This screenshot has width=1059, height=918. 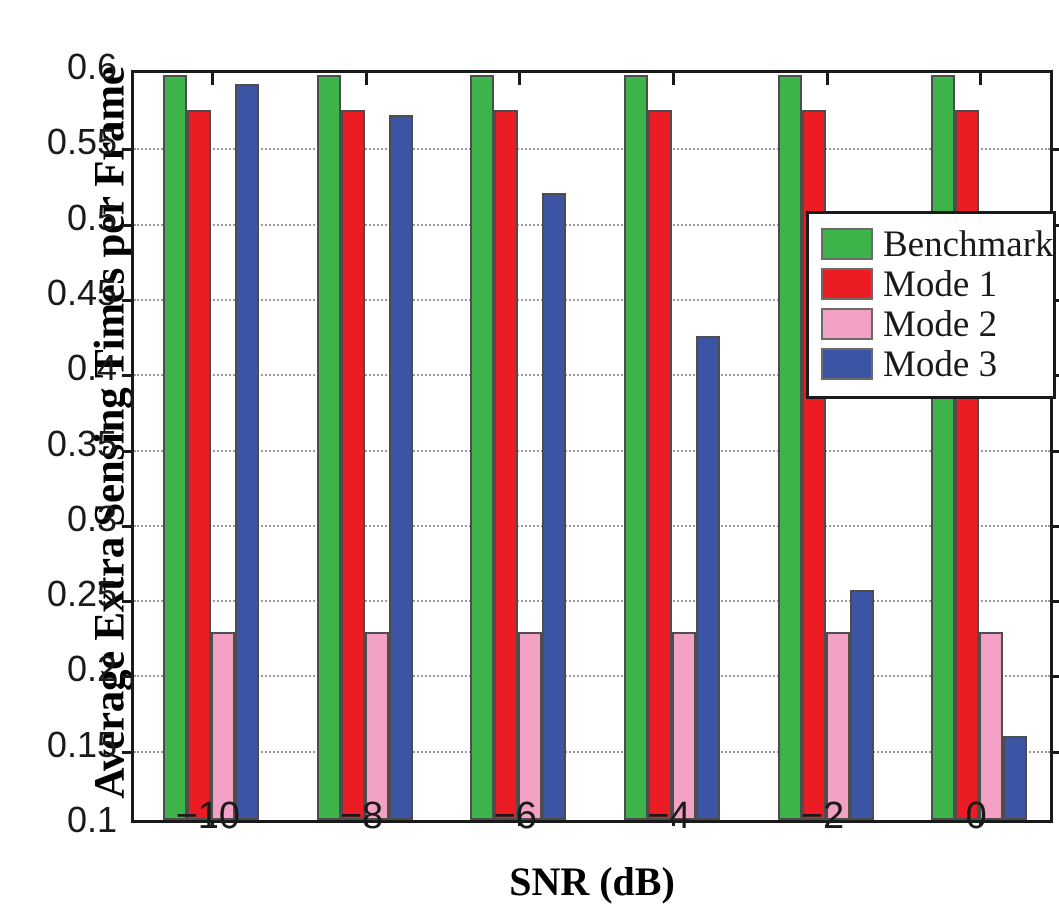 I want to click on y-axis-tick-label: 0.15, so click(x=81, y=744).